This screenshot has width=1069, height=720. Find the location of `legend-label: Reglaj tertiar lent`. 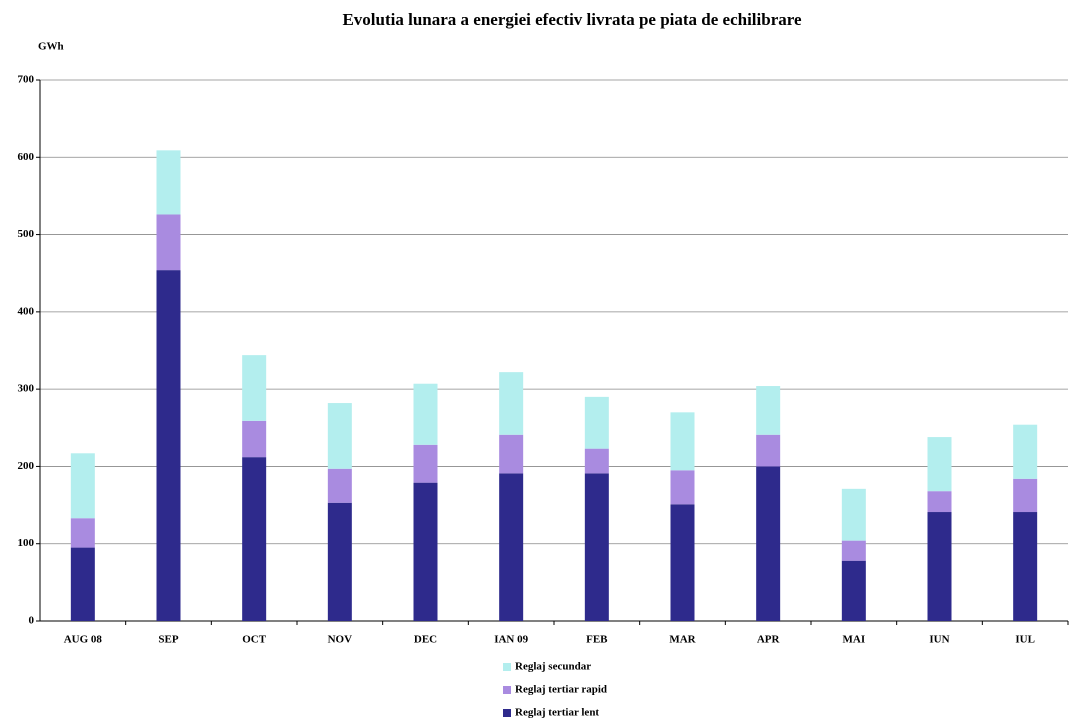

legend-label: Reglaj tertiar lent is located at coordinates (557, 713).